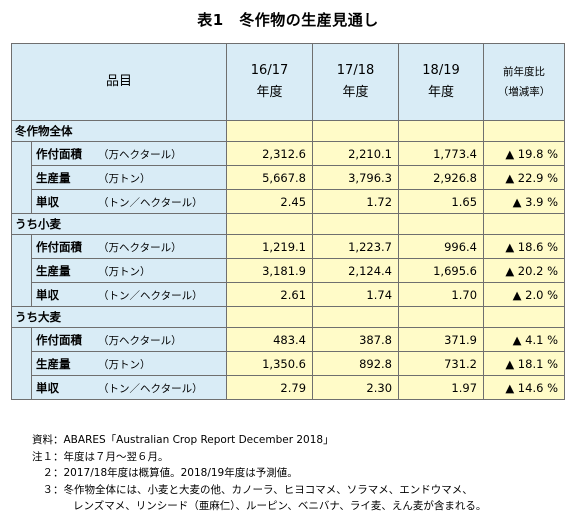 The height and width of the screenshot is (521, 576). Describe the element at coordinates (356, 363) in the screenshot. I see `value-cell: 892.8` at that location.